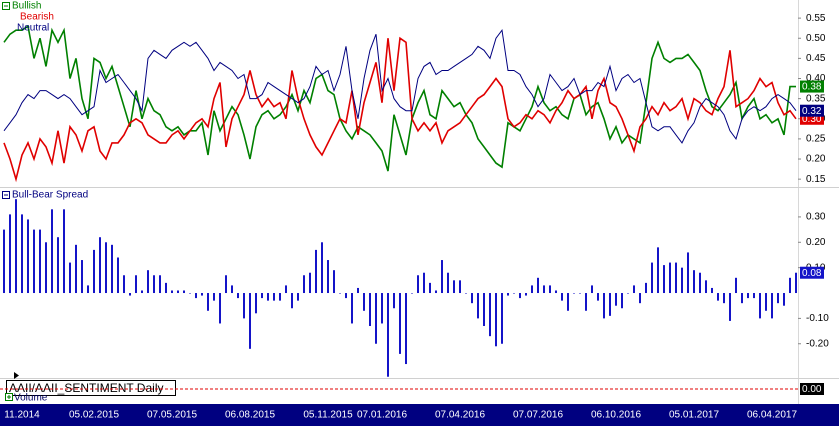 The image size is (839, 426). Describe the element at coordinates (812, 273) in the screenshot. I see `value-badge-label: 0.08` at that location.